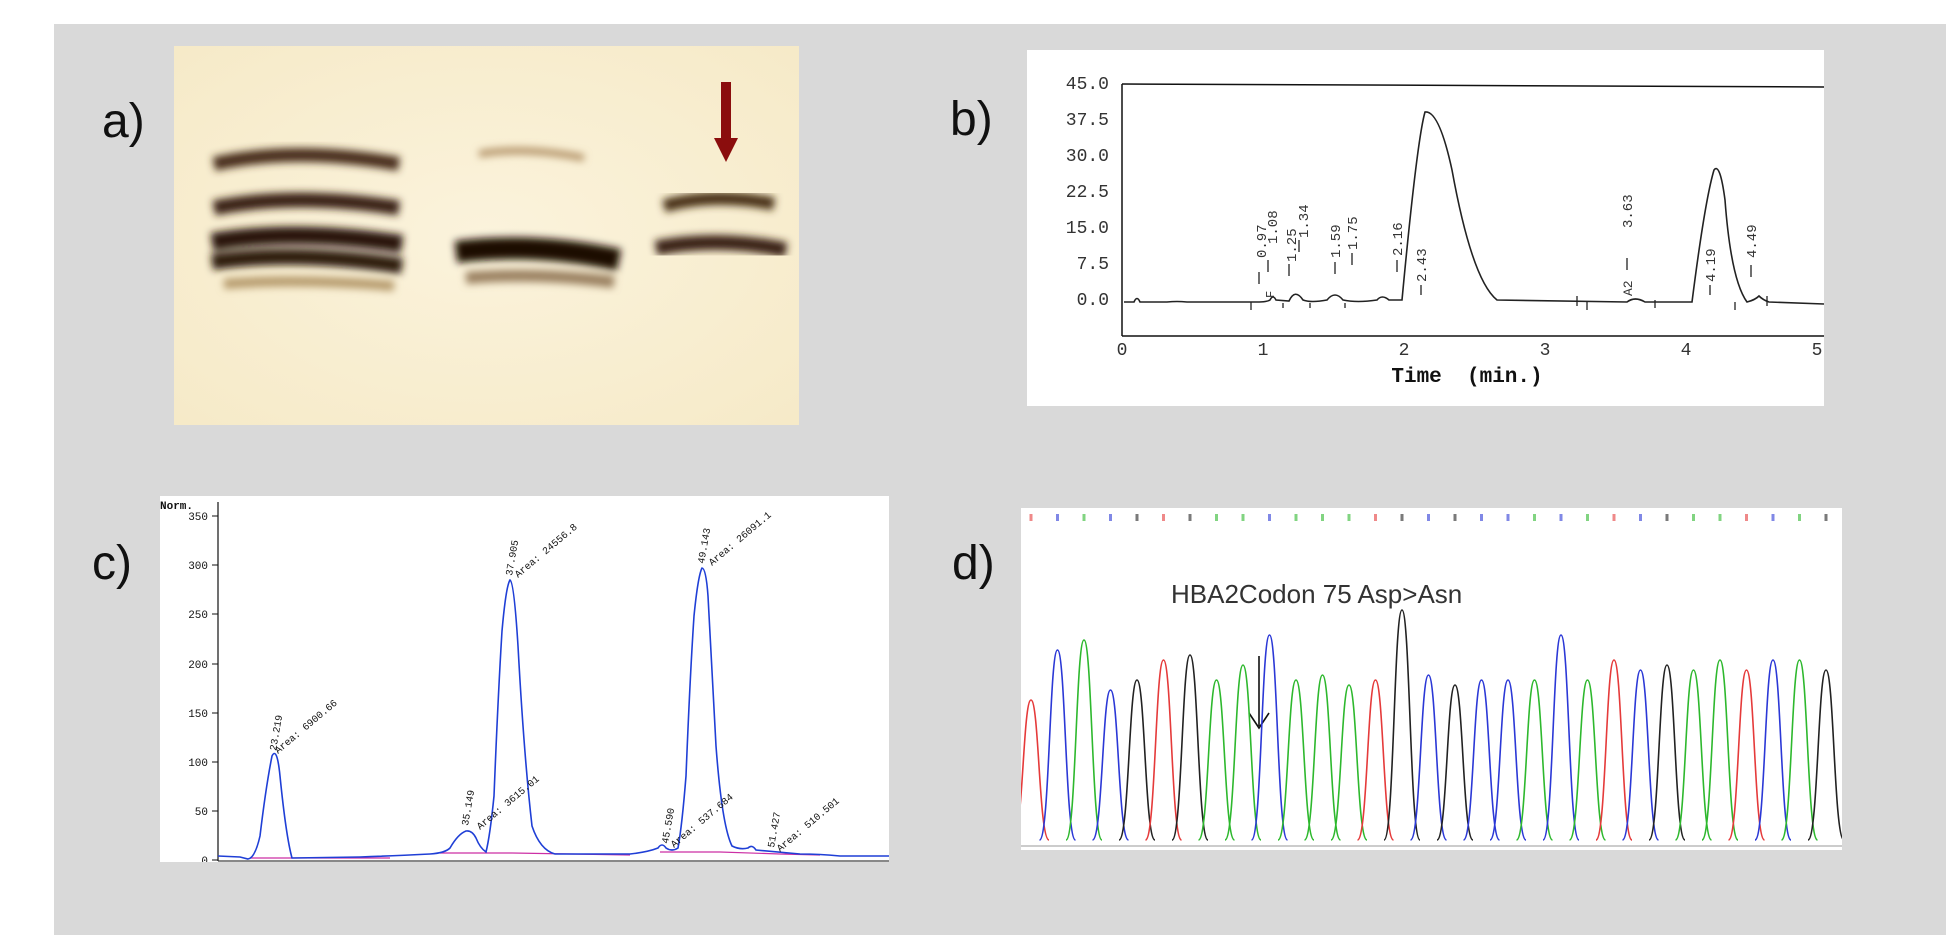 The width and height of the screenshot is (1946, 935). What do you see at coordinates (198, 567) in the screenshot?
I see `c-ytick-300: 300` at bounding box center [198, 567].